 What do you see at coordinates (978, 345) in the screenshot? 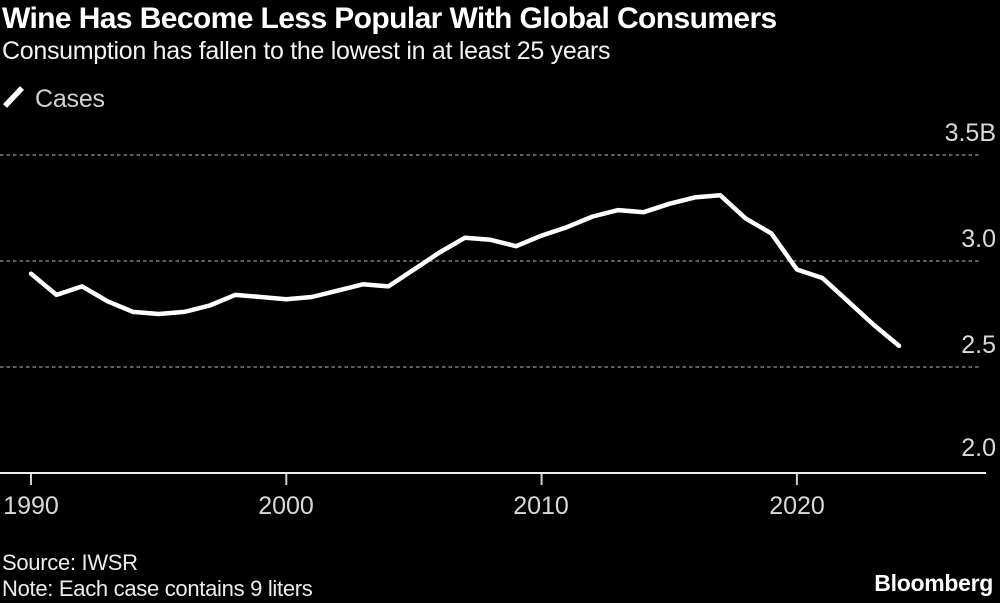
I see `y-tick-label-2-5: 2.5` at bounding box center [978, 345].